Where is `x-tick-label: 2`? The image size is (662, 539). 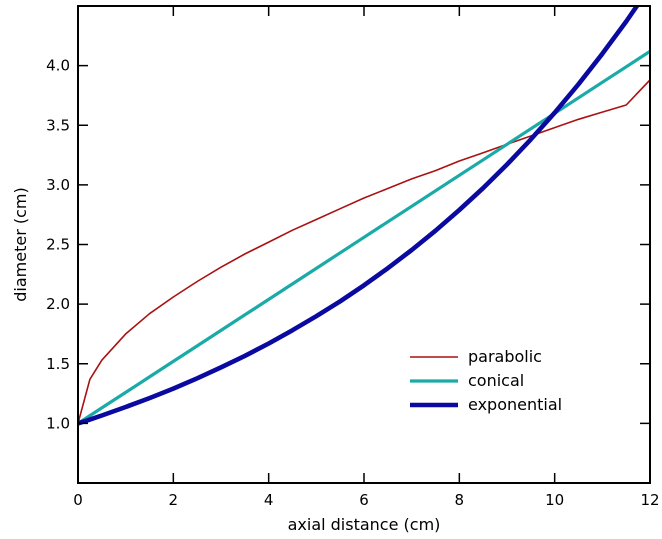
x-tick-label: 2 is located at coordinates (174, 500).